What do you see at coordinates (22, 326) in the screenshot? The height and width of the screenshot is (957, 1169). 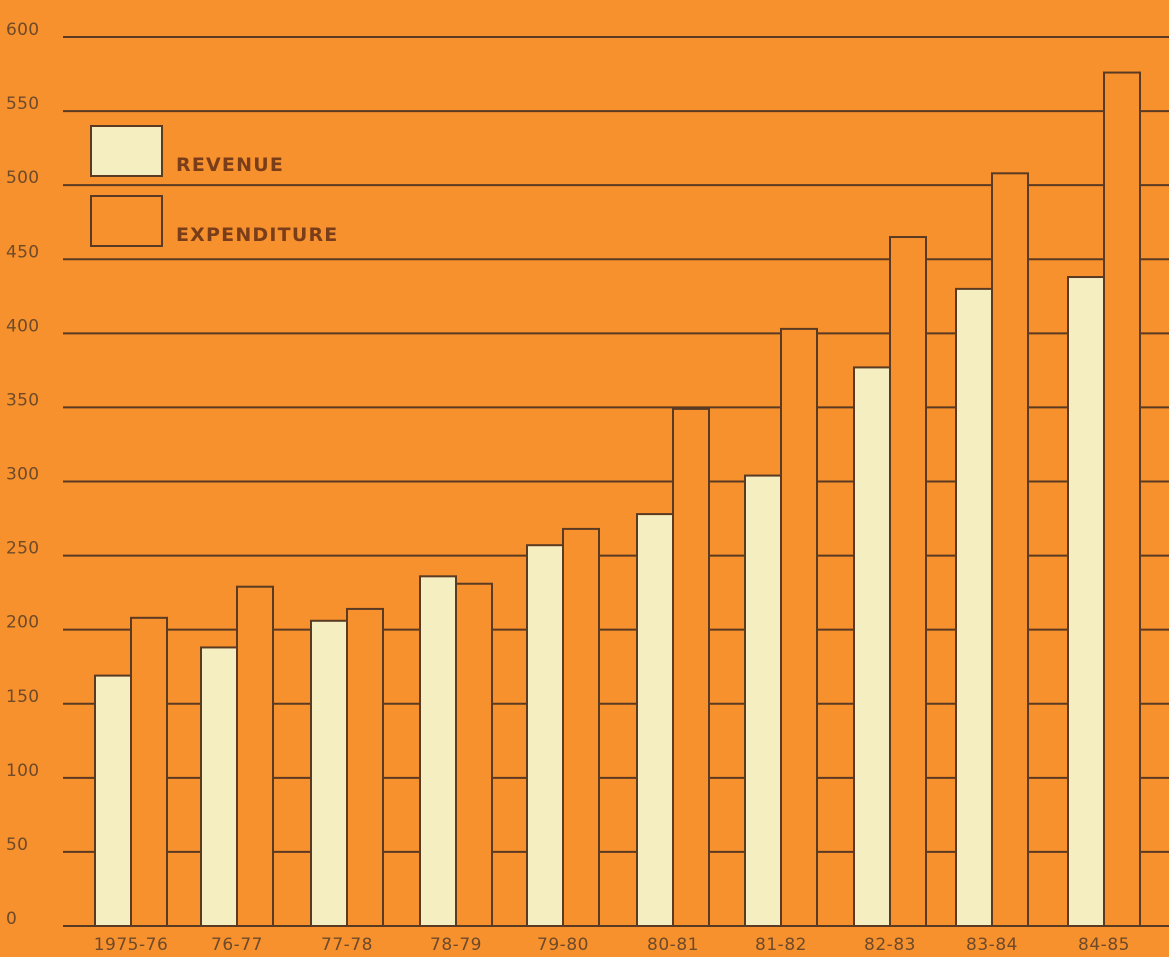 I see `y-tick-label: 400` at bounding box center [22, 326].